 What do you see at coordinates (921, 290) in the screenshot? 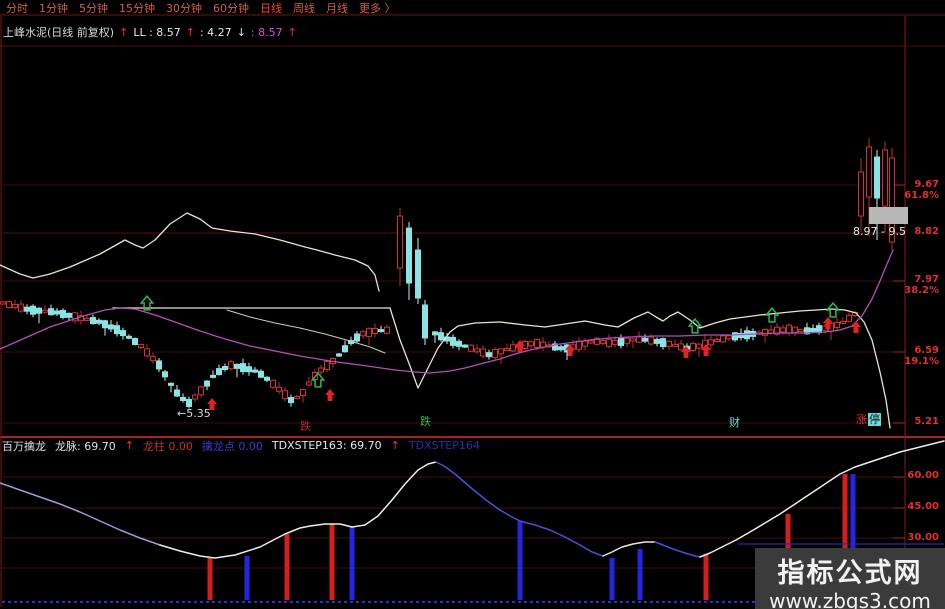
I see `price-axis-label: 38.2%` at bounding box center [921, 290].